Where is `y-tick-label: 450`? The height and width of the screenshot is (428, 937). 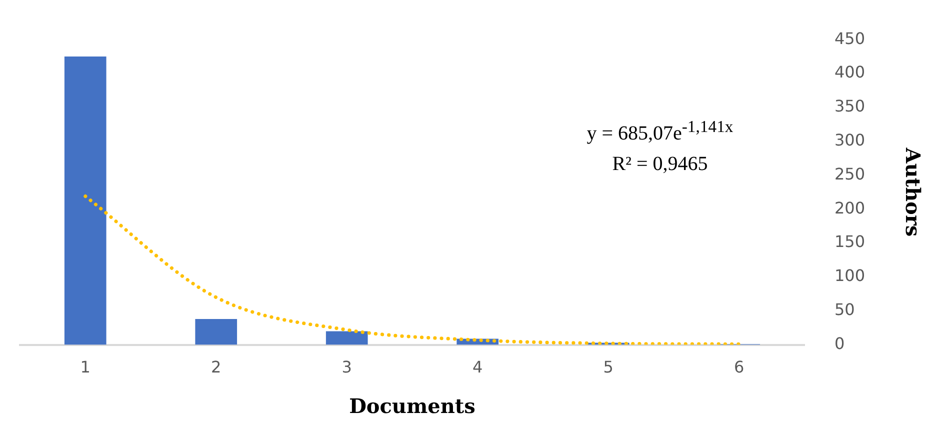 y-tick-label: 450 is located at coordinates (850, 38).